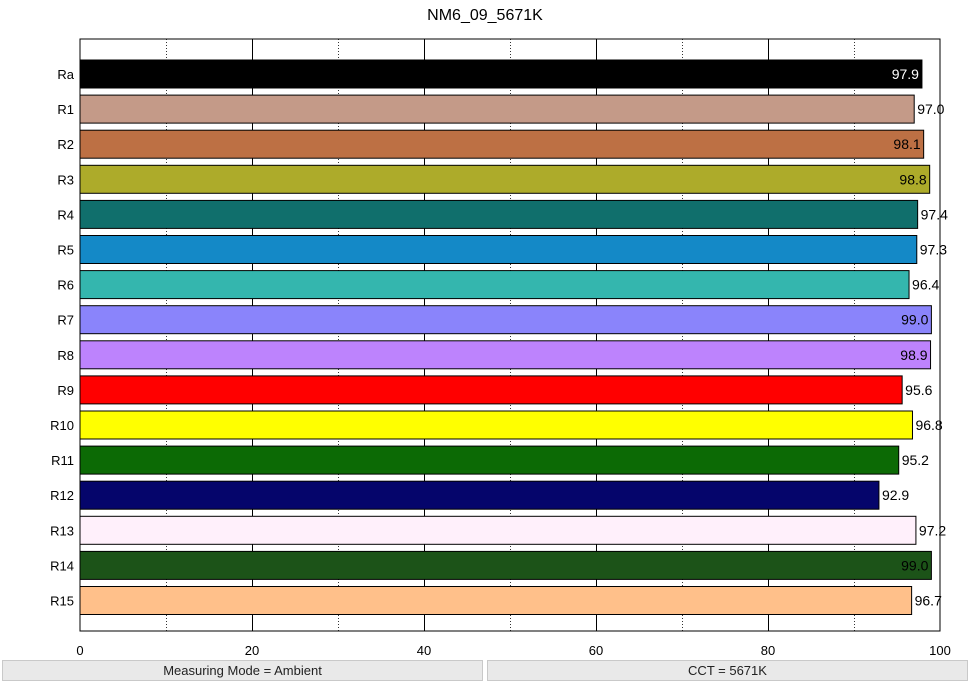  What do you see at coordinates (65, 355) in the screenshot?
I see `category-label: R8` at bounding box center [65, 355].